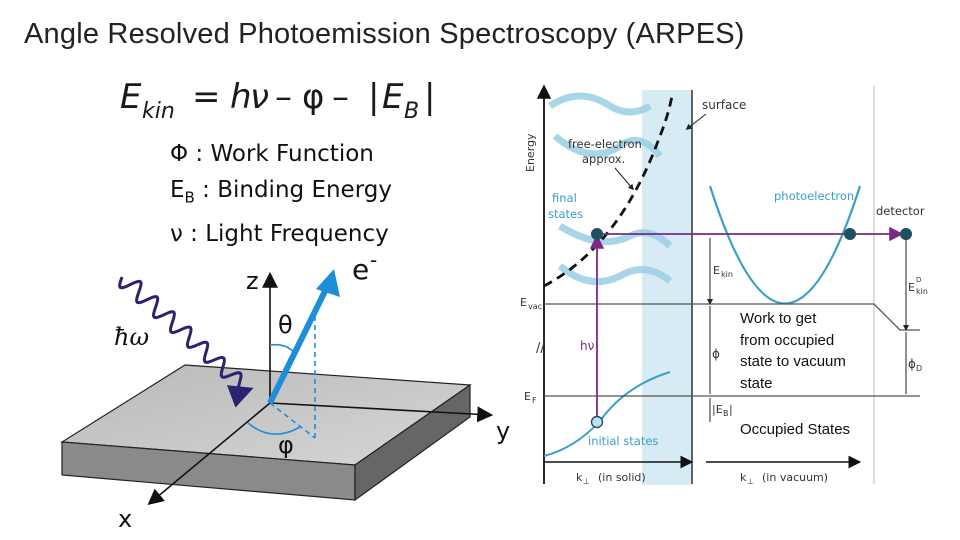  I want to click on work-note-line-2: from occupied, so click(787, 340).